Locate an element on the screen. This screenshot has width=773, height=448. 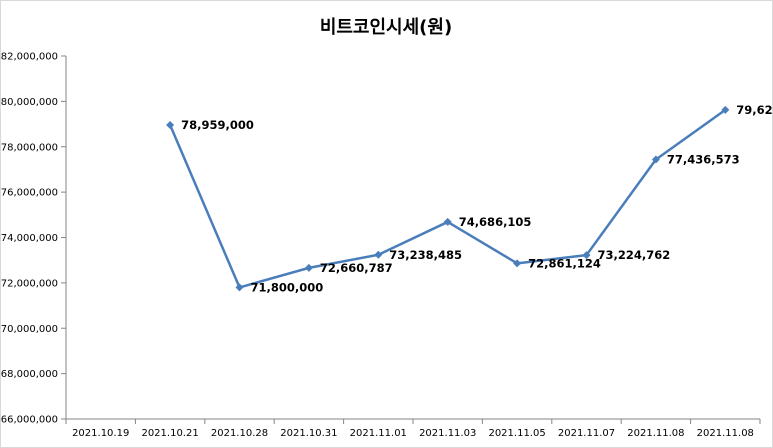
data-label: 78,959,000 is located at coordinates (217, 125).